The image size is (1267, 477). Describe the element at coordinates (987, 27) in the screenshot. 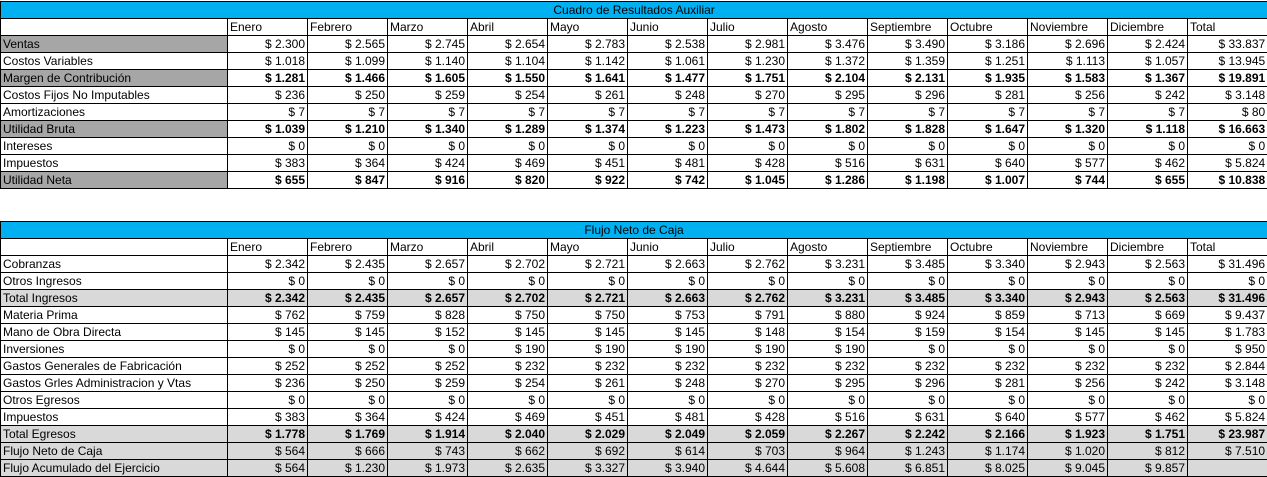

I see `column-header: Octubre` at that location.